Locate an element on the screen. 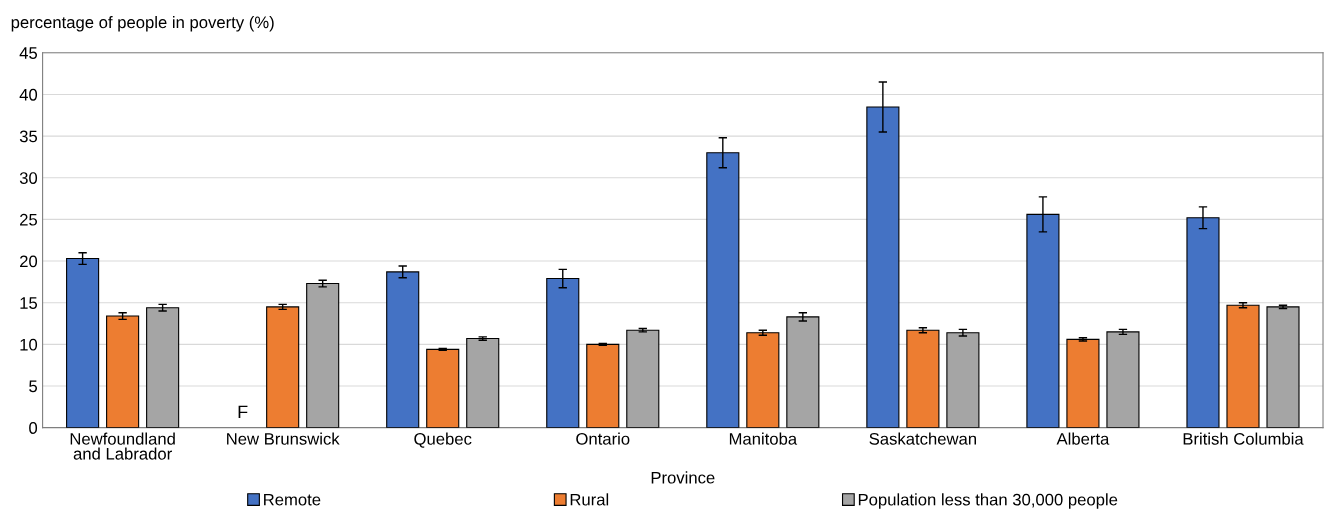 This screenshot has width=1331, height=528. y-tick-label: 5 is located at coordinates (33, 386).